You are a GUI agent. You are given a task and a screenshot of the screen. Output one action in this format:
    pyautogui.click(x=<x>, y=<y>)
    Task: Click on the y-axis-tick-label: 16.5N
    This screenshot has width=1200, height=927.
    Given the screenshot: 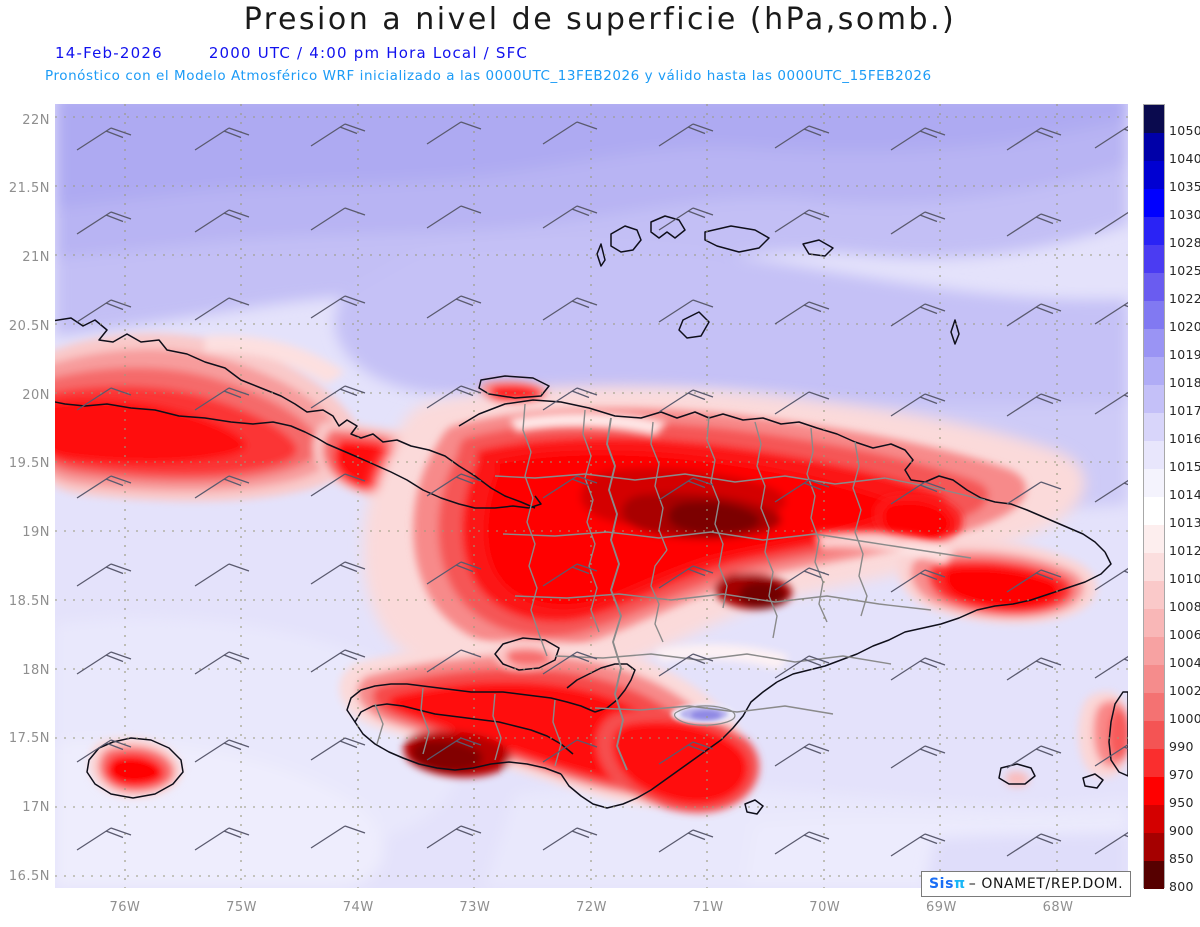 What is the action you would take?
    pyautogui.click(x=29, y=876)
    